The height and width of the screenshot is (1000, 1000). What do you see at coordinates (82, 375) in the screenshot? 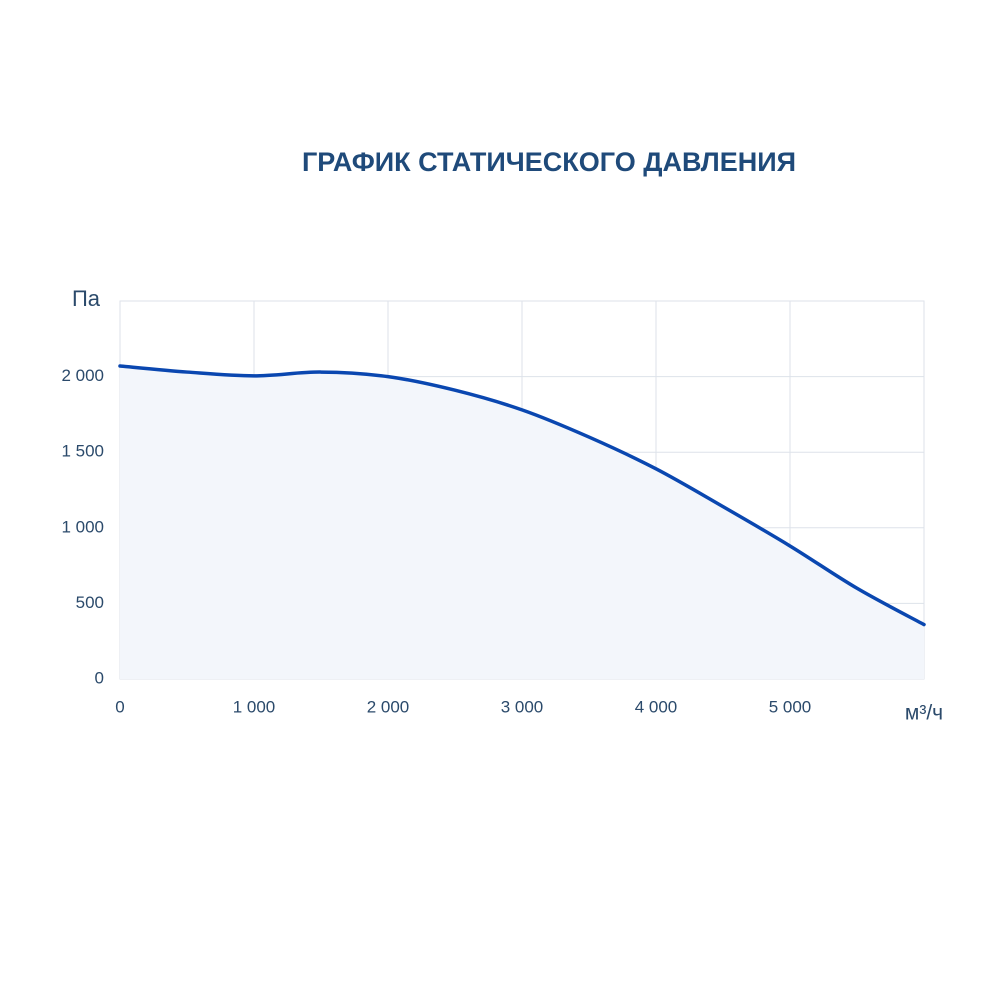
I see `y-tick-label: 2 000` at bounding box center [82, 375].